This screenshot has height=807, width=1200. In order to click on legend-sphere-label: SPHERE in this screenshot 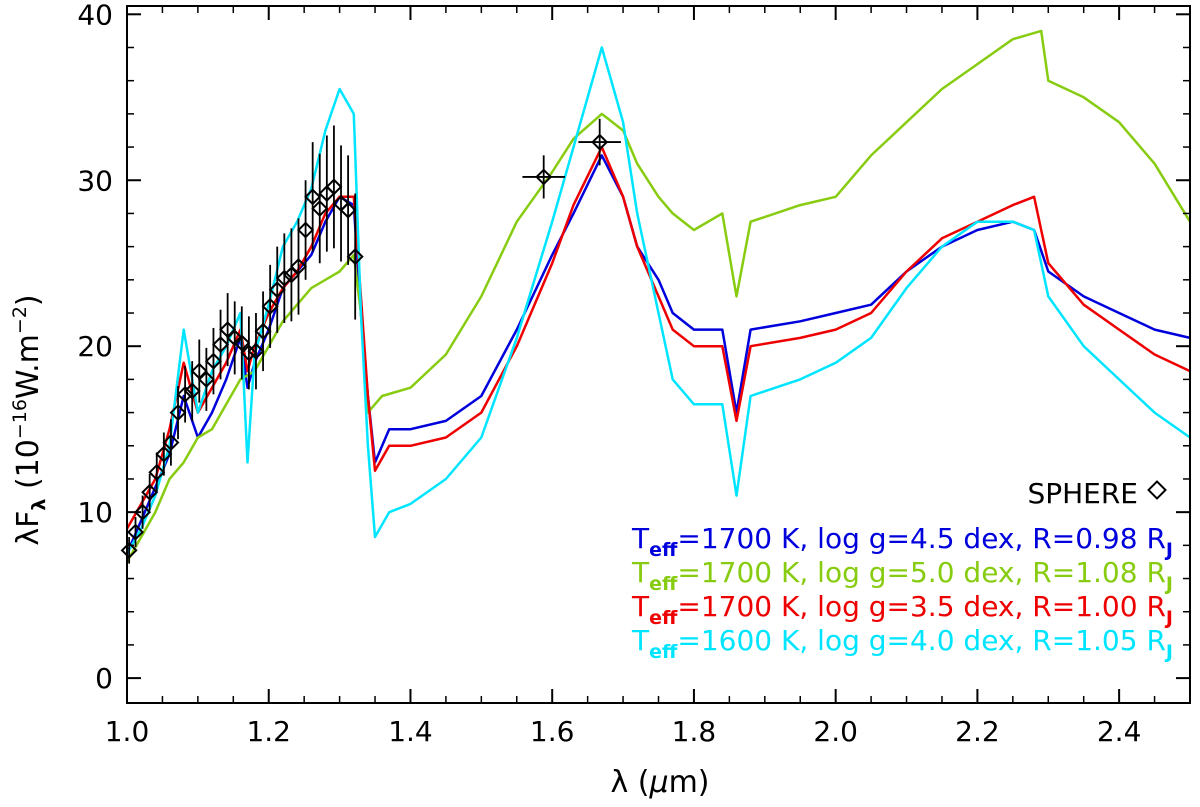, I will do `click(1082, 493)`.